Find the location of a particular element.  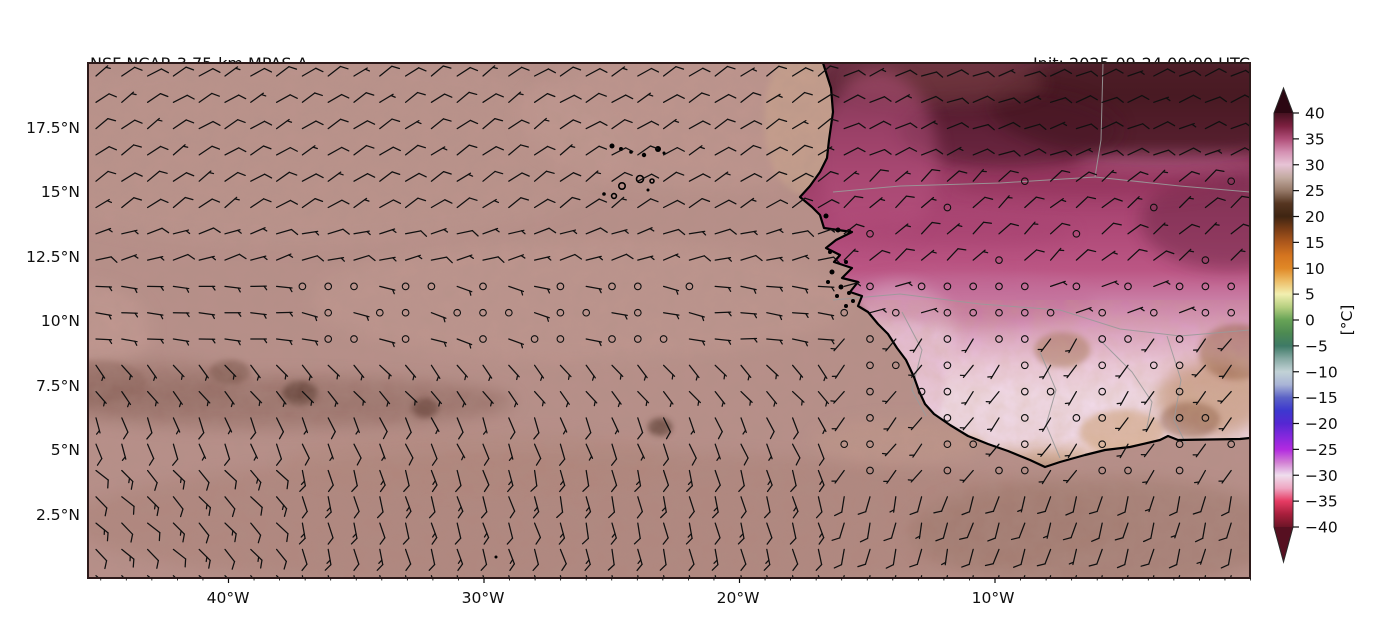

colorbar-tick-label: 15 is located at coordinates (1315, 243).